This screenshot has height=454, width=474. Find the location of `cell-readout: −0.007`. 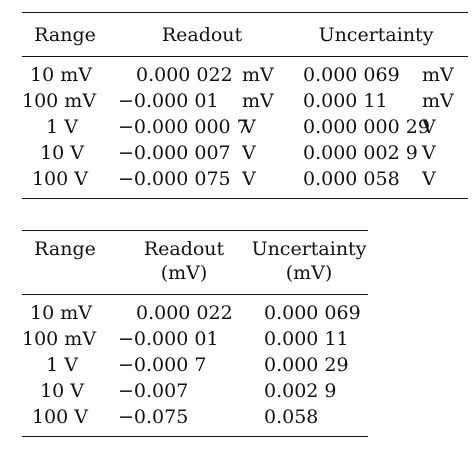

cell-readout: −0.007 is located at coordinates (153, 391).